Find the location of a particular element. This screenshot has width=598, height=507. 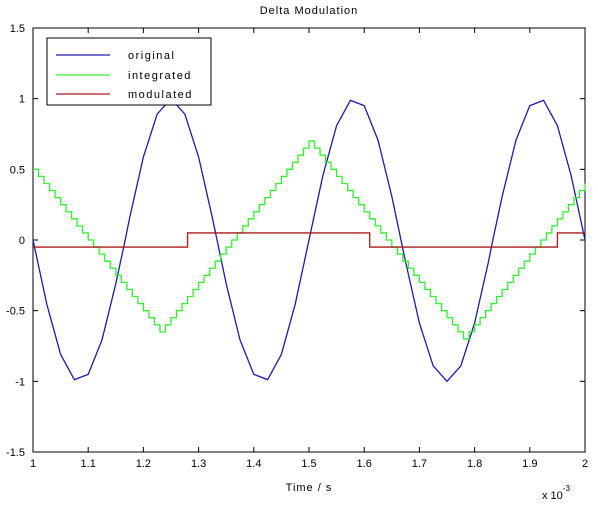

y-tick-label: -0.5 is located at coordinates (15, 312).